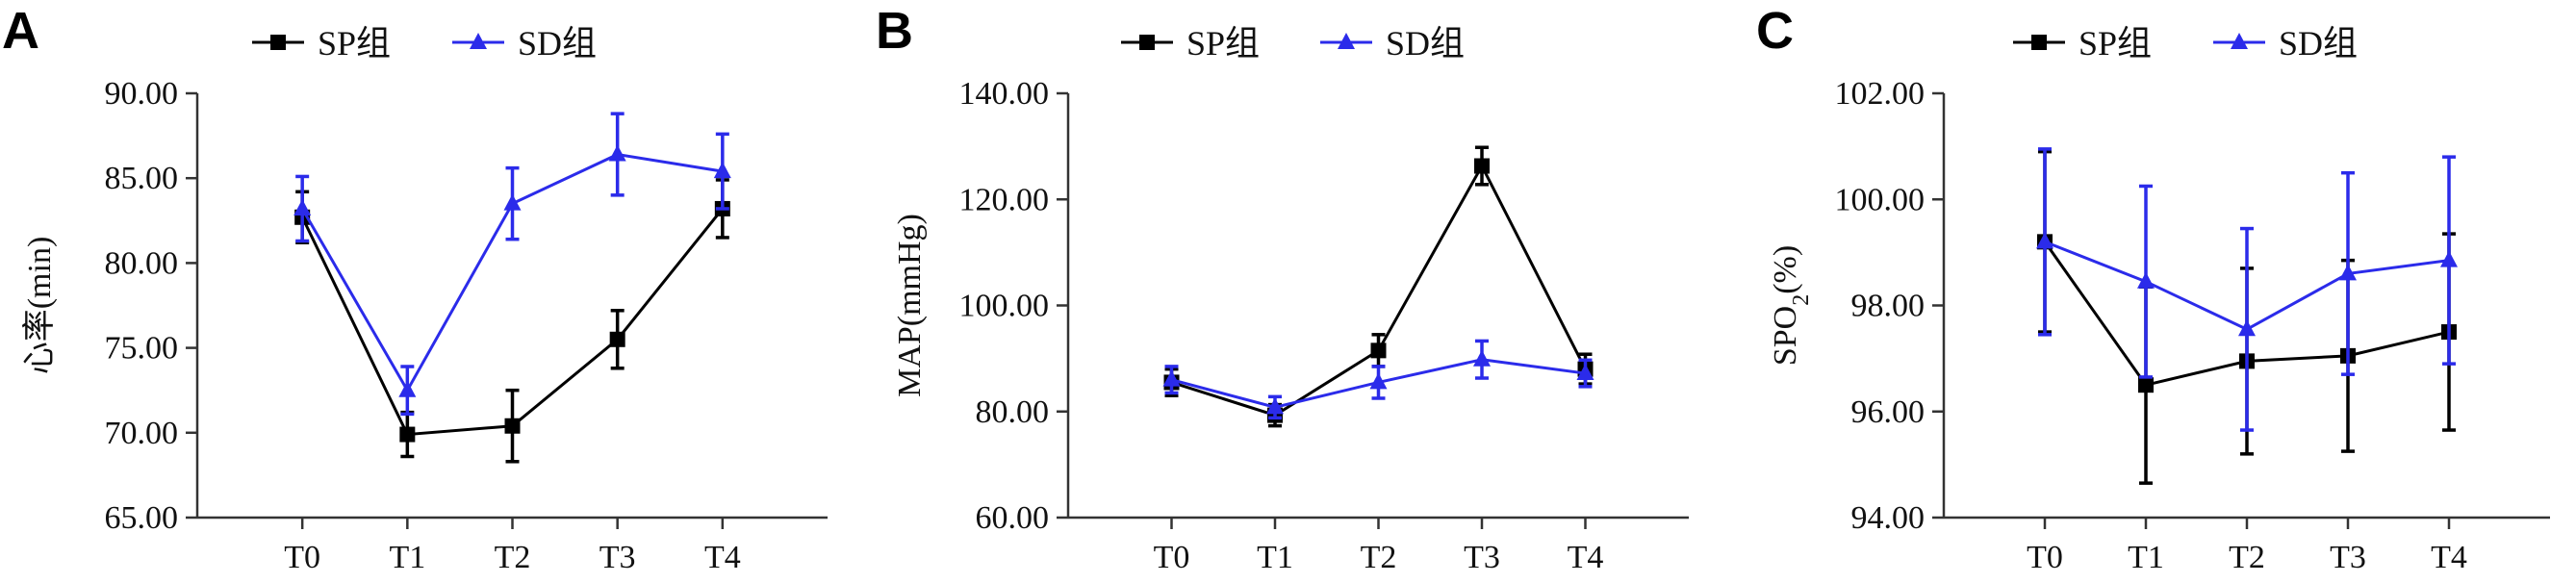  Describe the element at coordinates (142, 94) in the screenshot. I see `y-tick-label: 90.00` at that location.